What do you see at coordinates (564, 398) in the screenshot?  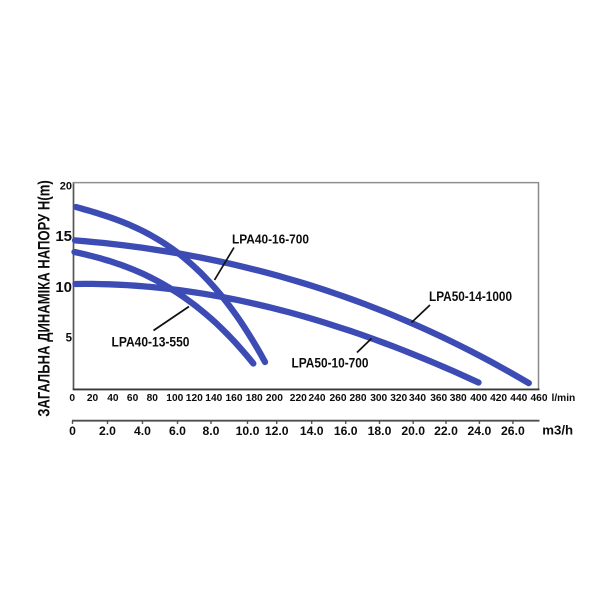 I see `svg-text: l/min` at bounding box center [564, 398].